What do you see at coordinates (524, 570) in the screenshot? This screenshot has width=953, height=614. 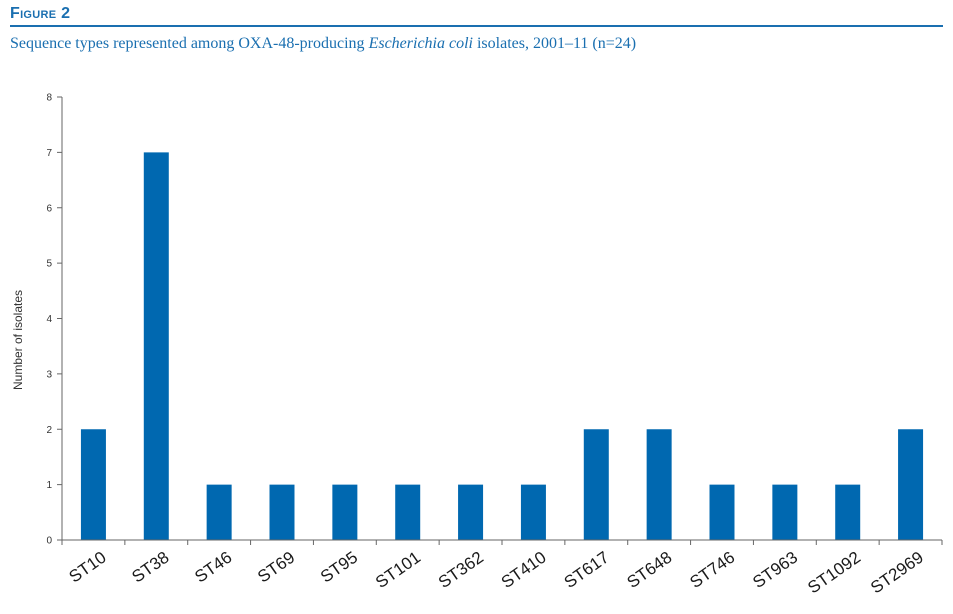 I see `x-tick-label-st410: ST410` at bounding box center [524, 570].